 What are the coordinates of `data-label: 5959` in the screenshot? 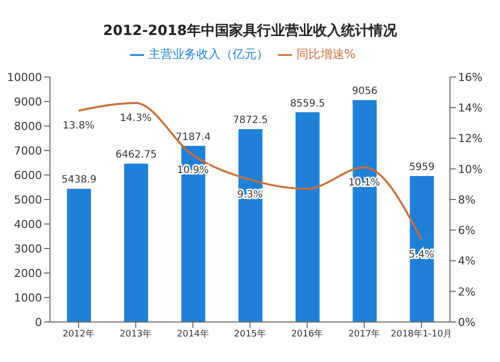 It's located at (422, 168).